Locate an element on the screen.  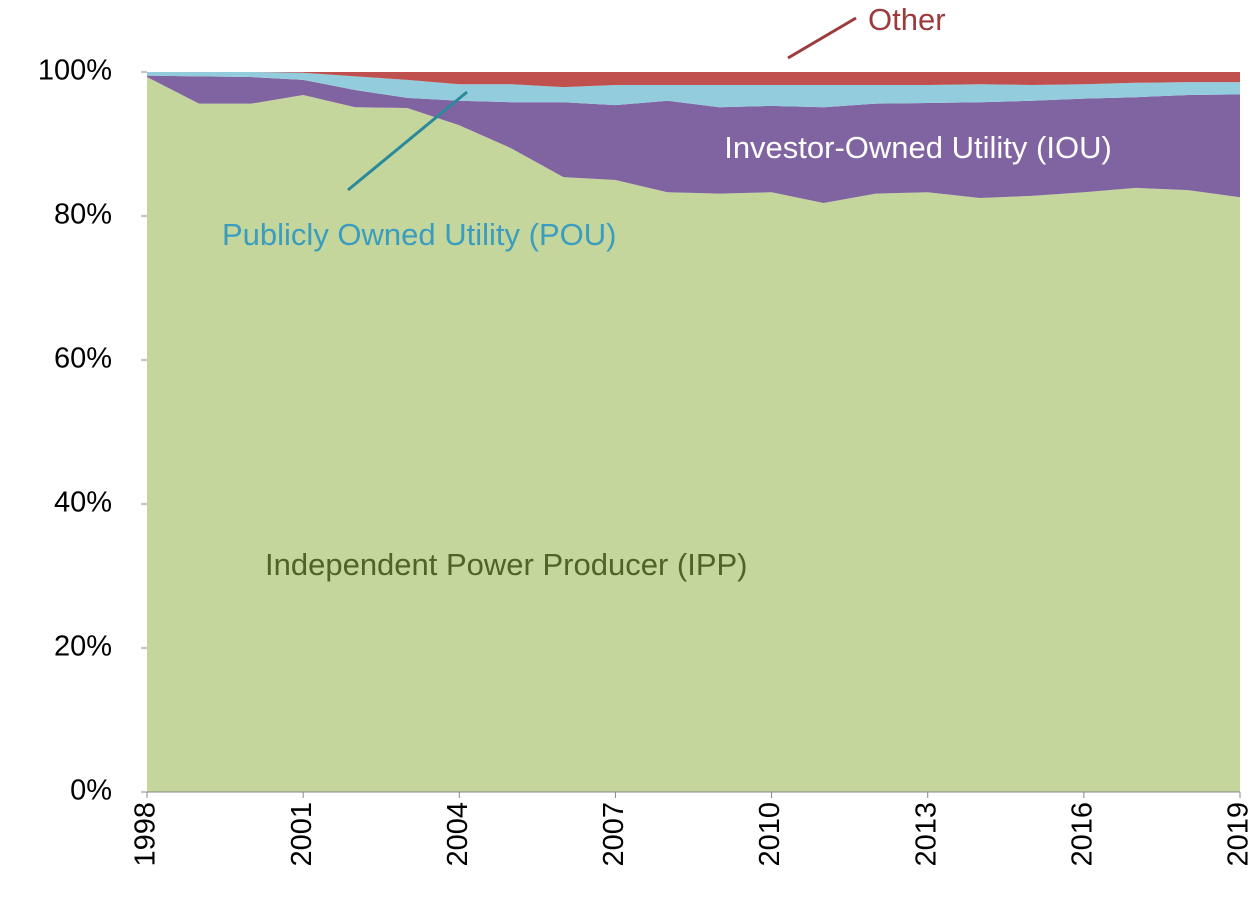
series-label: Publicly Owned Utility (POU) is located at coordinates (419, 234).